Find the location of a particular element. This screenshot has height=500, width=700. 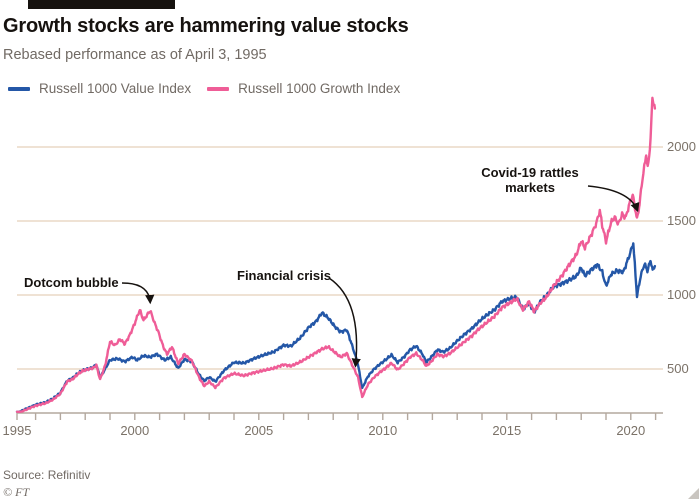

legend-item-growth: Russell 1000 Growth Index is located at coordinates (303, 88).